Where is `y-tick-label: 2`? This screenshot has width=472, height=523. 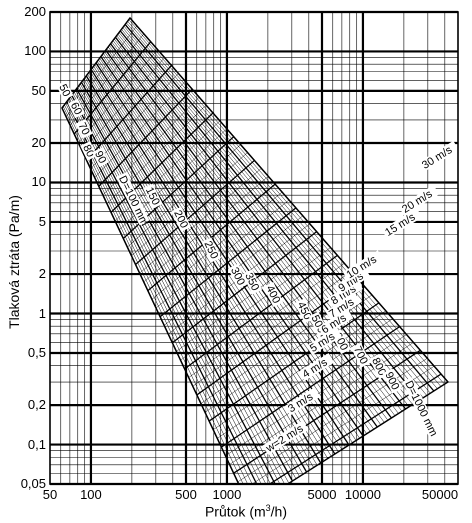
y-tick-label: 2 is located at coordinates (42, 274).